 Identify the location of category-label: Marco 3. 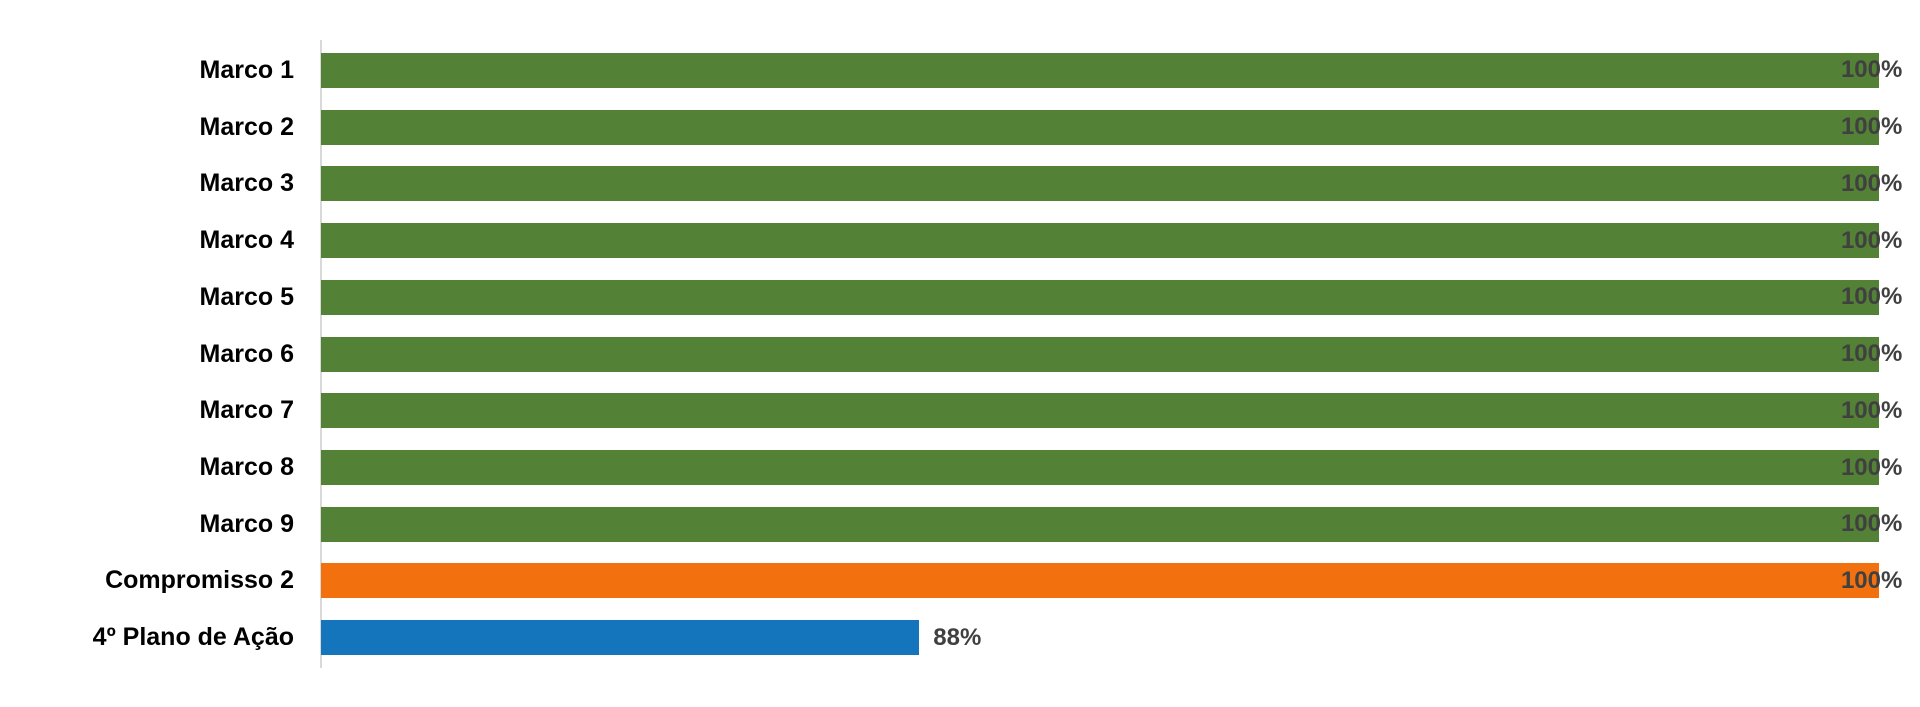
(246, 183).